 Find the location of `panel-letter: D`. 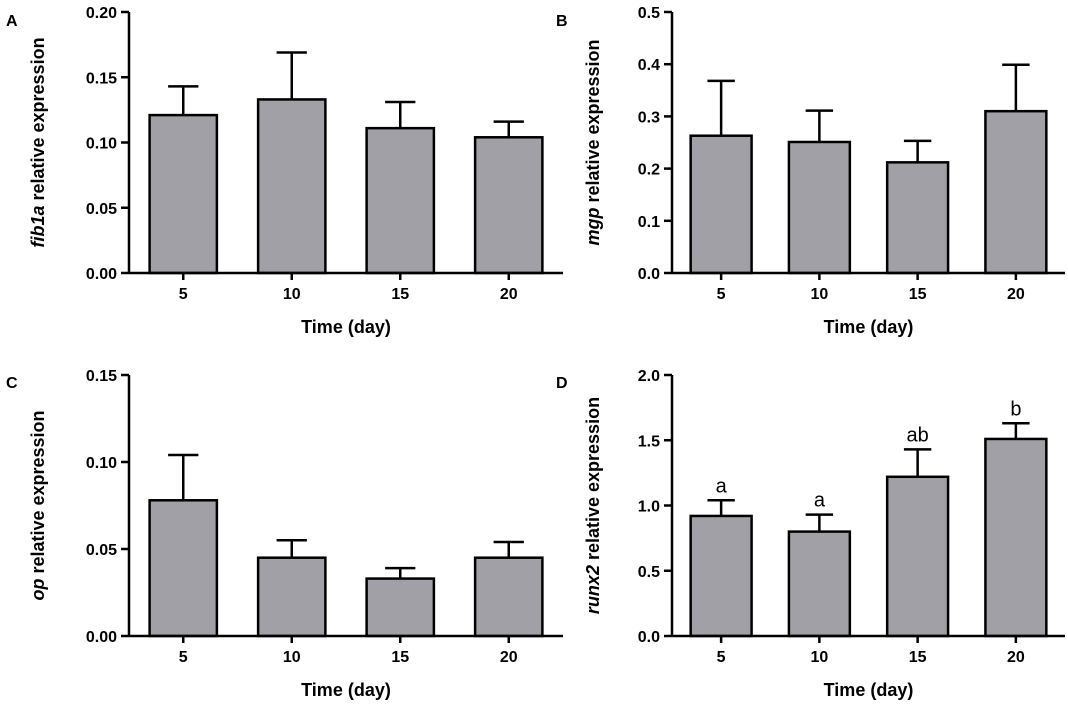

panel-letter: D is located at coordinates (562, 383).